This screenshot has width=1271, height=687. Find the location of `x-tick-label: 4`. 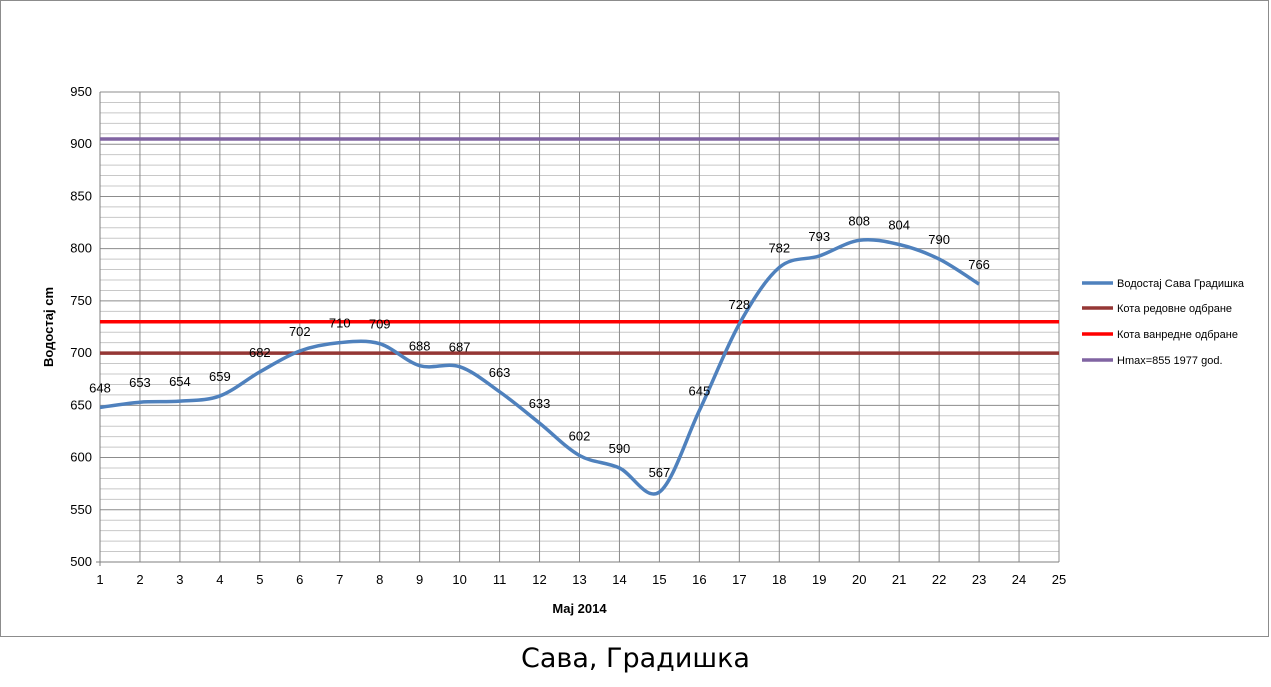

x-tick-label: 4 is located at coordinates (219, 579).